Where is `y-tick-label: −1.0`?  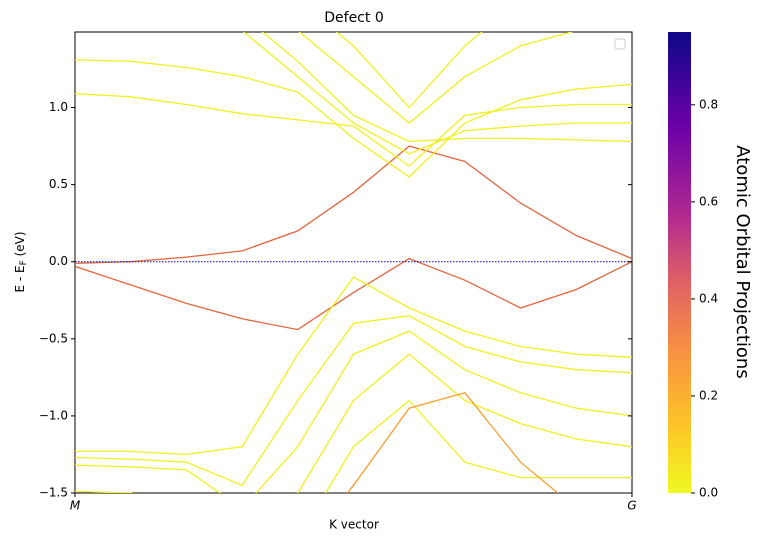 y-tick-label: −1.0 is located at coordinates (53, 415).